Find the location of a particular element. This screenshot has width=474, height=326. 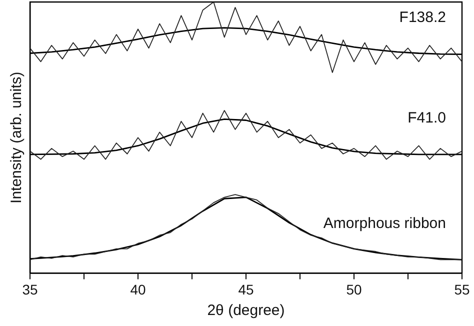

x-tick-label: 45 is located at coordinates (246, 289).